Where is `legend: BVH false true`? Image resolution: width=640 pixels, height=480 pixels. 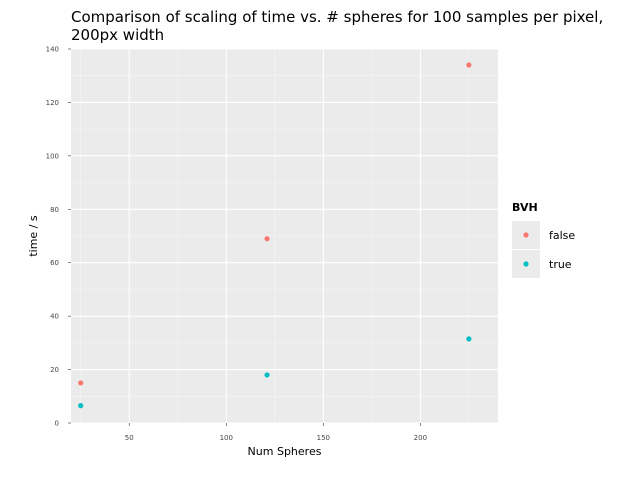 legend: BVH false true is located at coordinates (543, 239).